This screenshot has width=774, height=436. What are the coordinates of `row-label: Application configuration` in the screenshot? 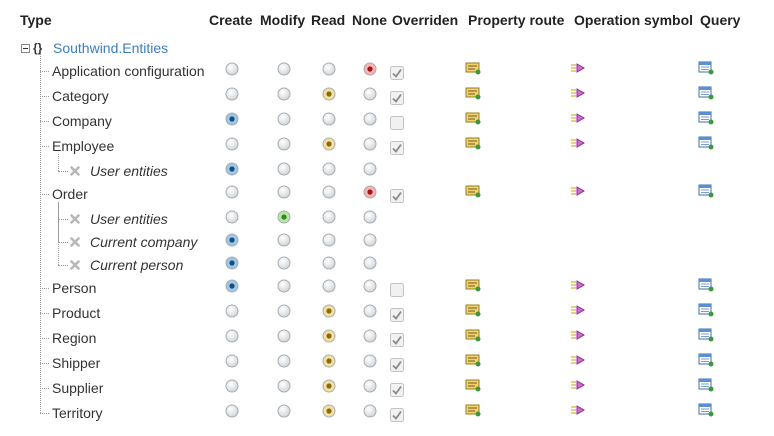 It's located at (128, 71).